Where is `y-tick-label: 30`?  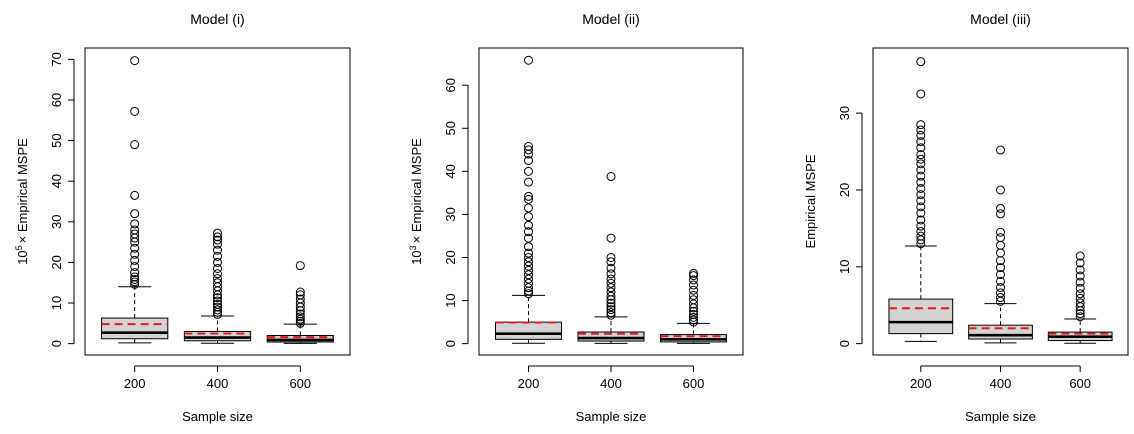 y-tick-label: 30 is located at coordinates (450, 214).